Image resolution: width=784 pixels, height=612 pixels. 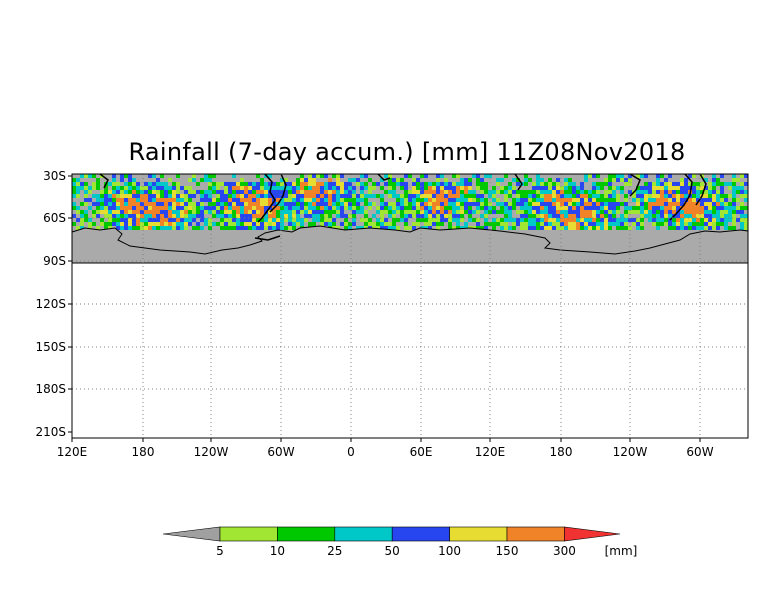 I want to click on x-tick-label: 120E, so click(x=72, y=452).